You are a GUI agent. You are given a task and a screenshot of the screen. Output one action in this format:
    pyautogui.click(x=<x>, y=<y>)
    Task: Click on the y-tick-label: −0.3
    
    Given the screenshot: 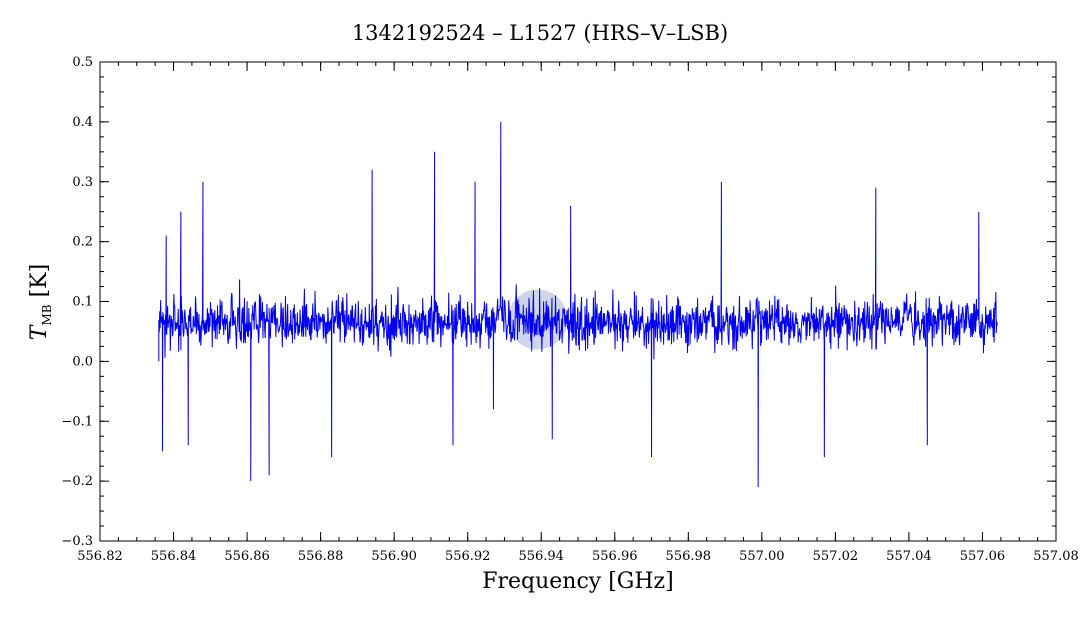 What is the action you would take?
    pyautogui.click(x=77, y=541)
    